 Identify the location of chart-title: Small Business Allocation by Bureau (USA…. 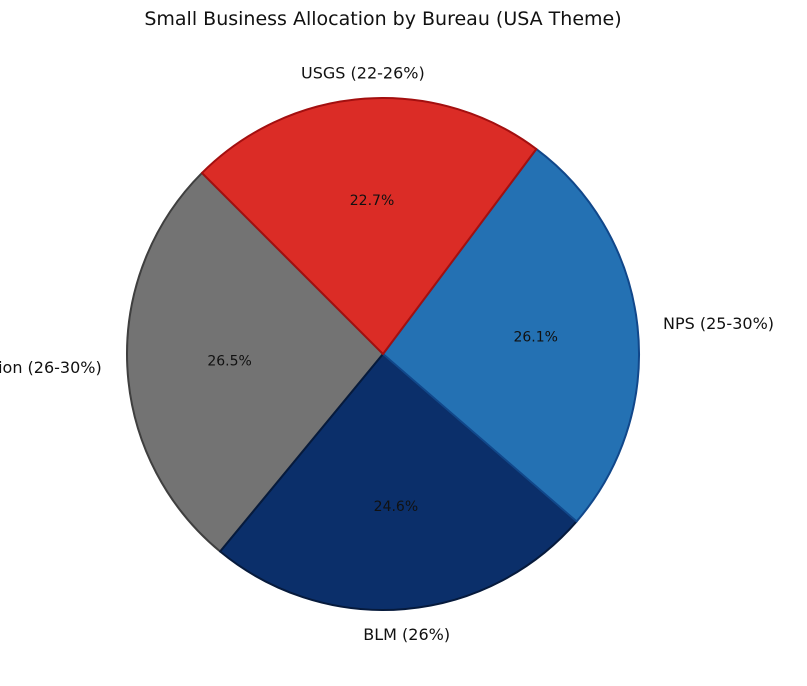
(382, 19).